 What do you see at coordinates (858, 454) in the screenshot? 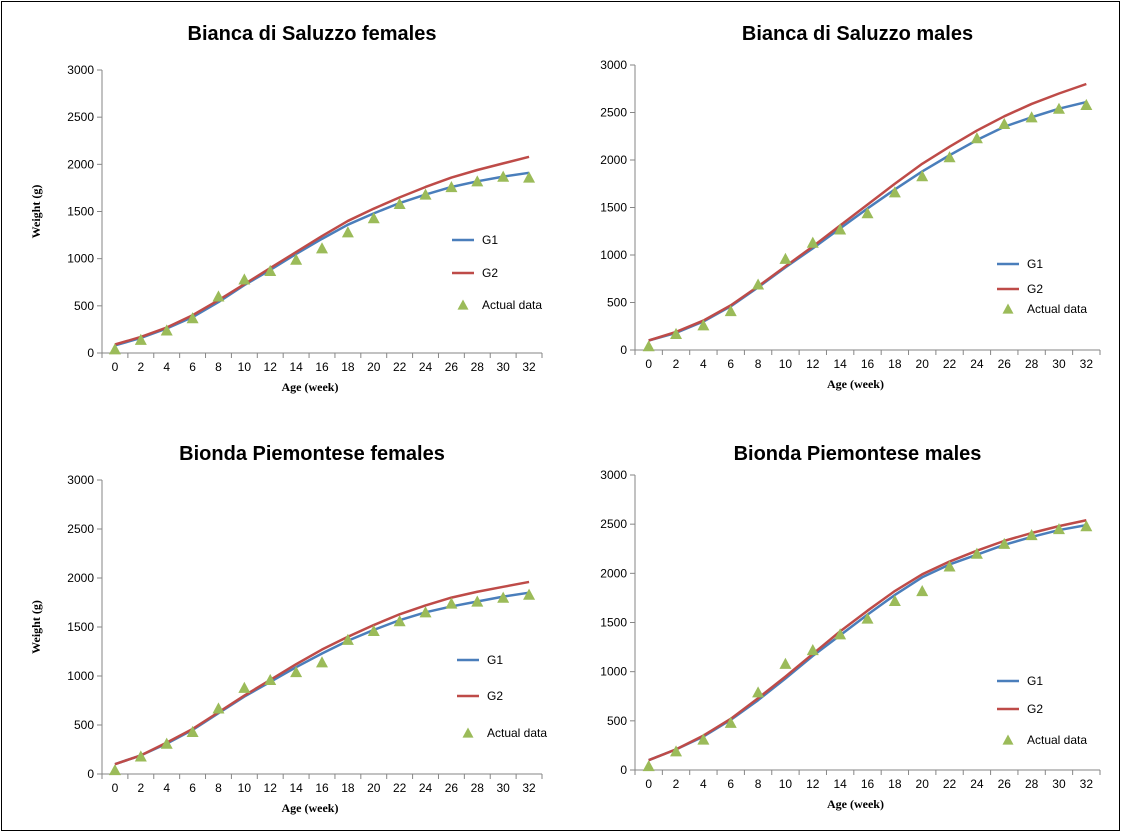
I see `chart-title: Bionda Piemontese males` at bounding box center [858, 454].